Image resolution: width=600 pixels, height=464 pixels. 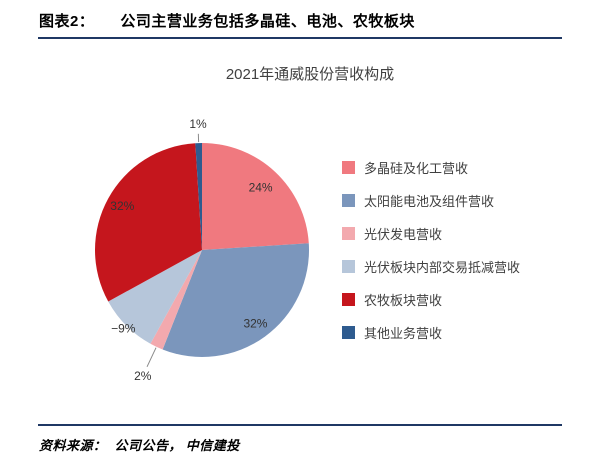 I want to click on header-divider-line, so click(x=300, y=38).